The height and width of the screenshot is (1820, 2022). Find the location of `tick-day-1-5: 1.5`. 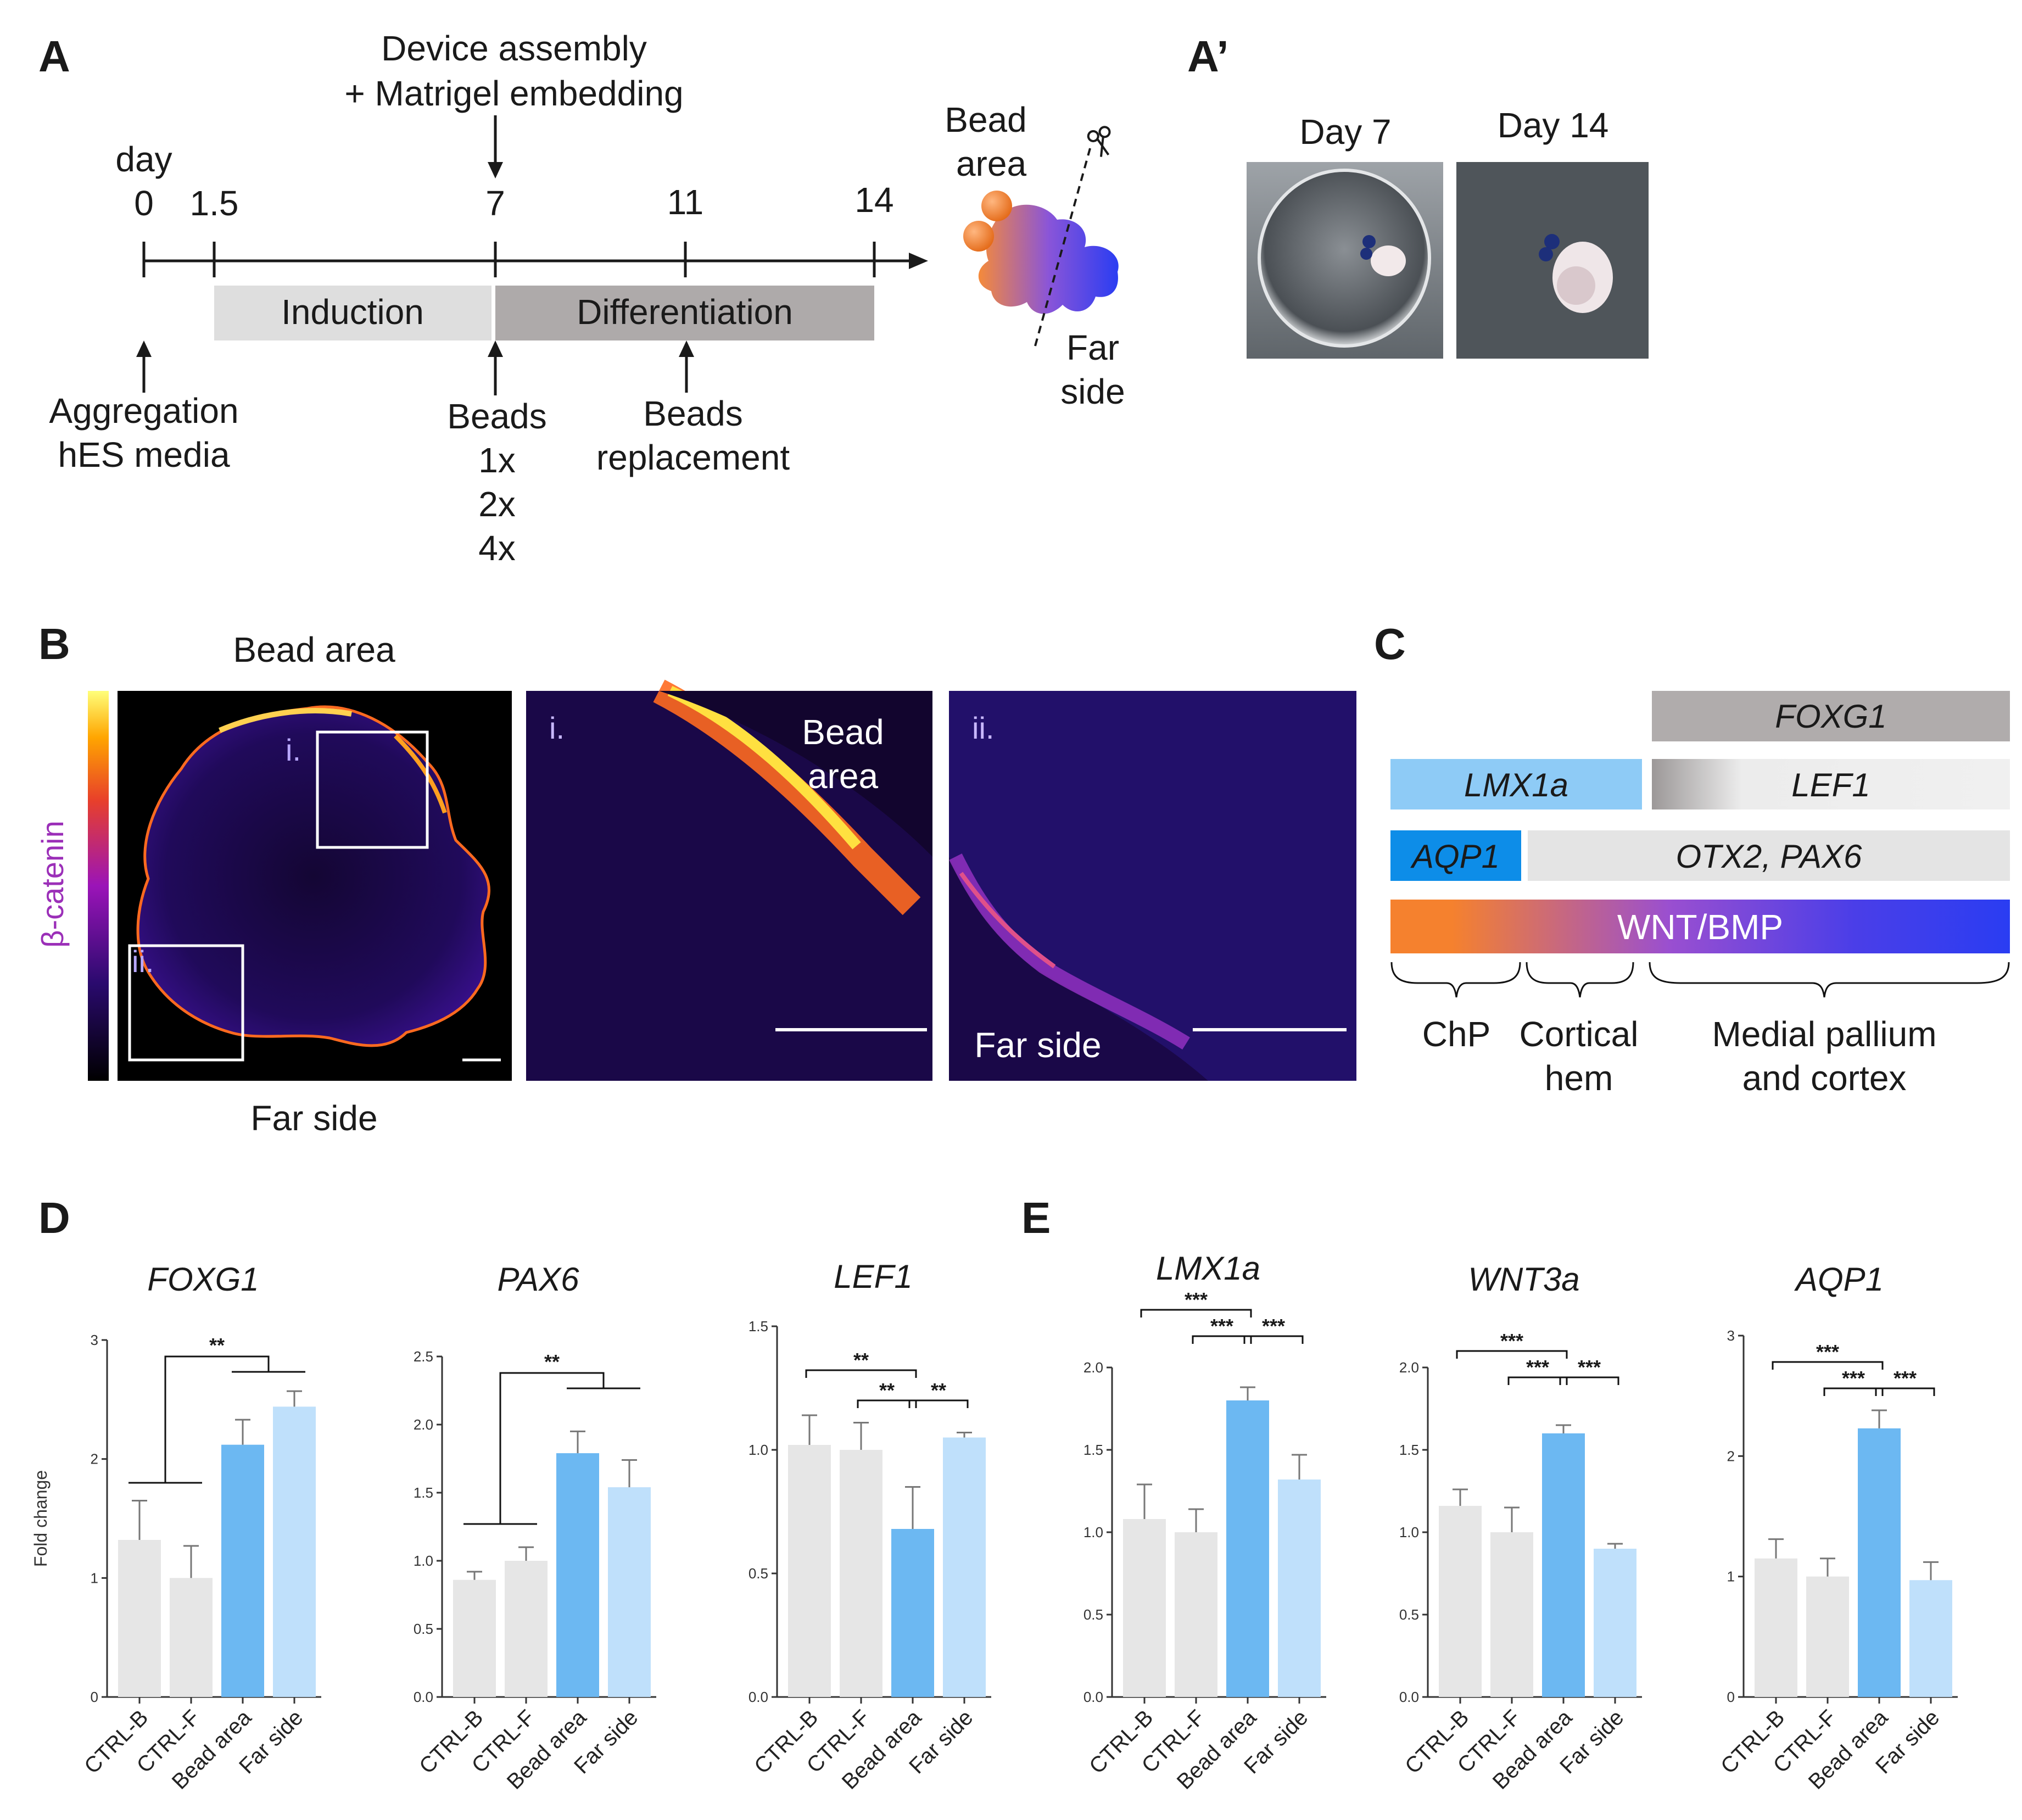

tick-day-1-5: 1.5 is located at coordinates (214, 203).